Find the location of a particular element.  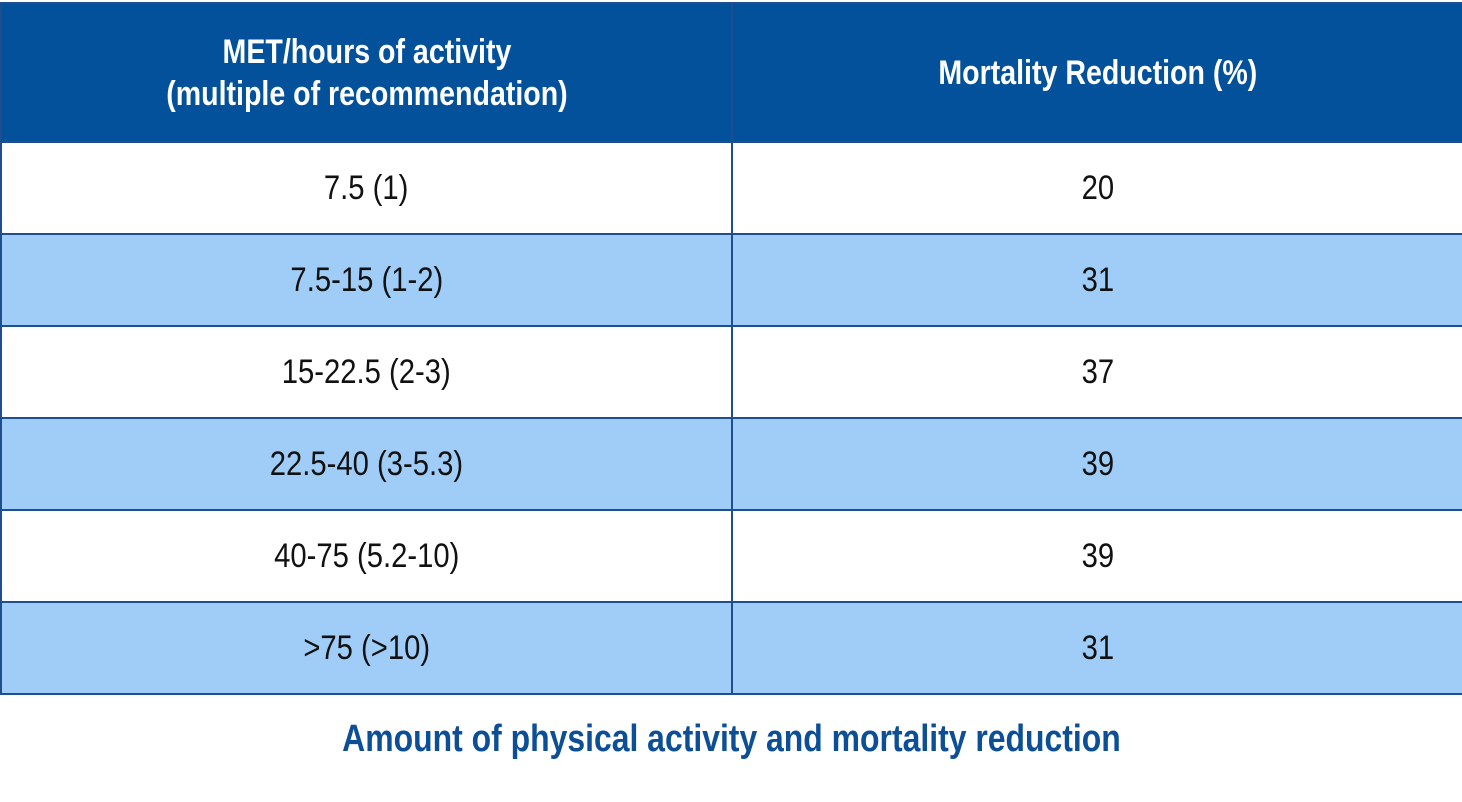

table-row: 40-75 (5.2-10) 39 is located at coordinates (731, 556).